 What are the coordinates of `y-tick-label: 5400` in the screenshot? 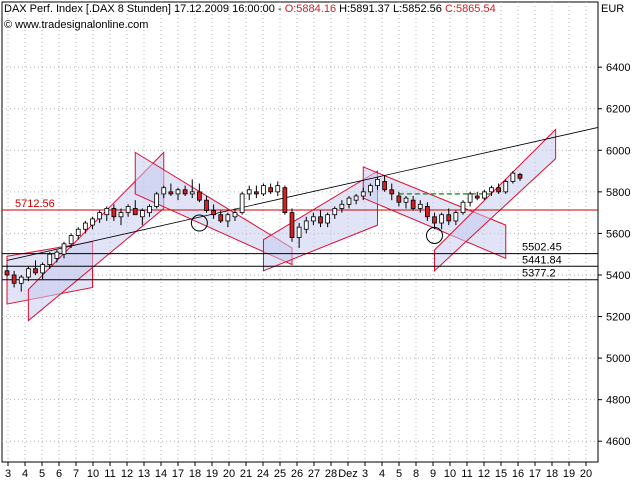 It's located at (618, 276).